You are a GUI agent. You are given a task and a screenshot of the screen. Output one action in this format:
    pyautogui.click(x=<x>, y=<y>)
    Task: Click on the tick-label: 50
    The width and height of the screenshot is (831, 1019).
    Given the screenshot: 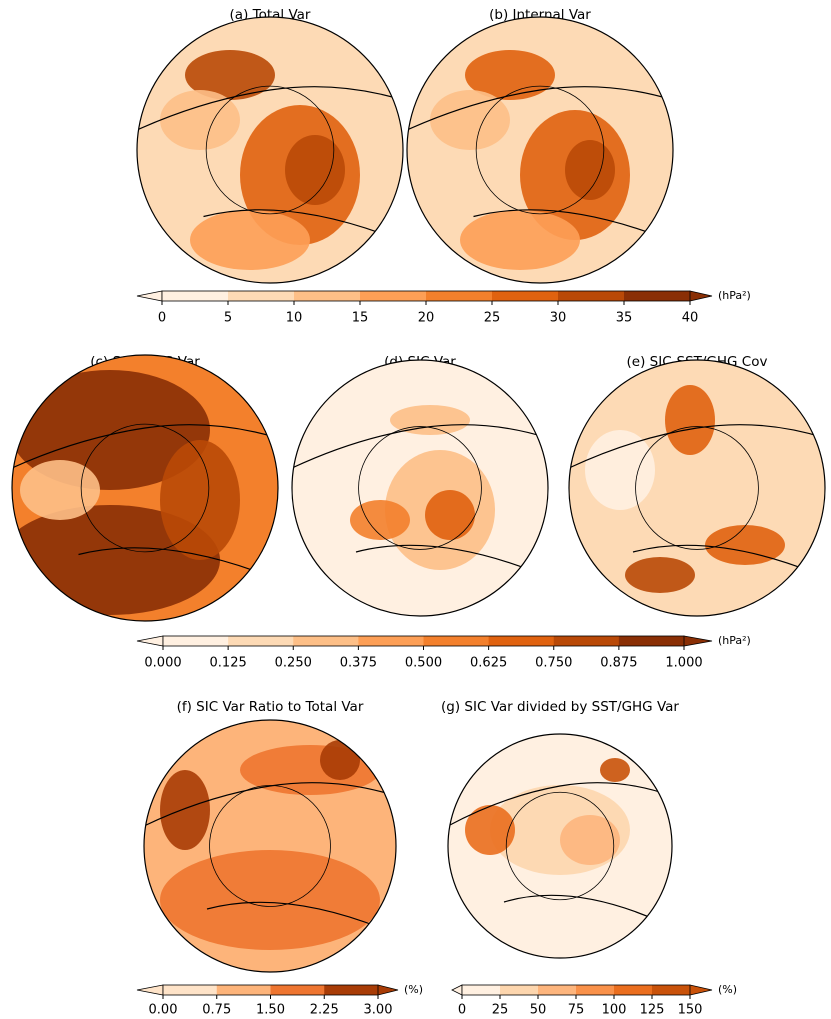 What is the action you would take?
    pyautogui.click(x=538, y=1010)
    